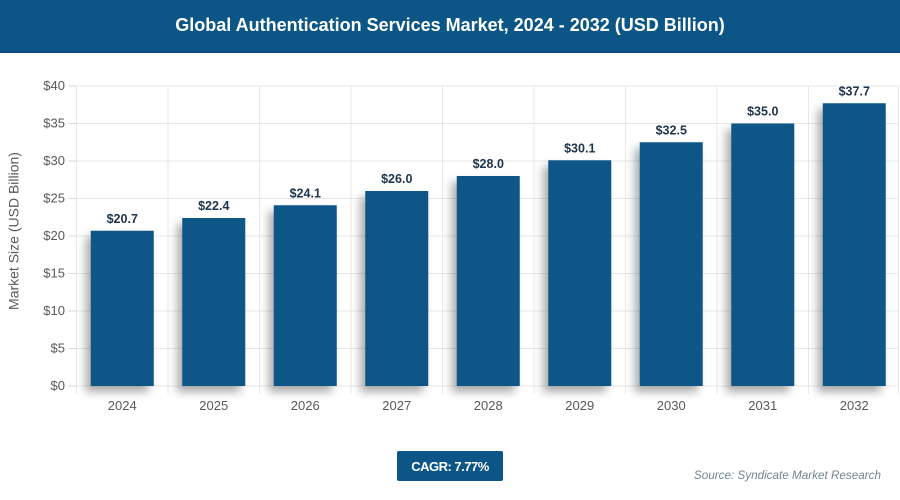  What do you see at coordinates (213, 206) in the screenshot?
I see `svg-text: $22.4` at bounding box center [213, 206].